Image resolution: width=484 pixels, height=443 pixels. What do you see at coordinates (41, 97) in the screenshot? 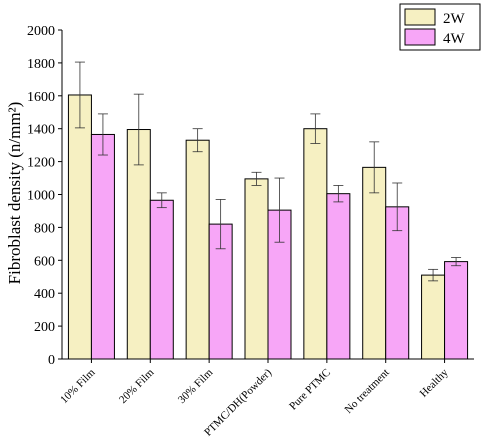
I see `y-tick-label: 1600` at bounding box center [41, 97].